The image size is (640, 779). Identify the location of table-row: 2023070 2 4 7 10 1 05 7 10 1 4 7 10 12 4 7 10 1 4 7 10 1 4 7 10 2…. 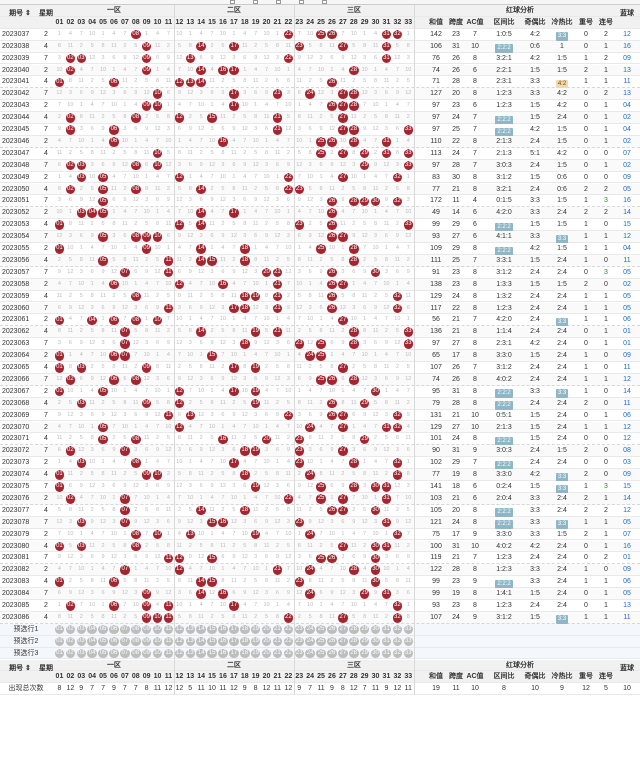
(320, 427).